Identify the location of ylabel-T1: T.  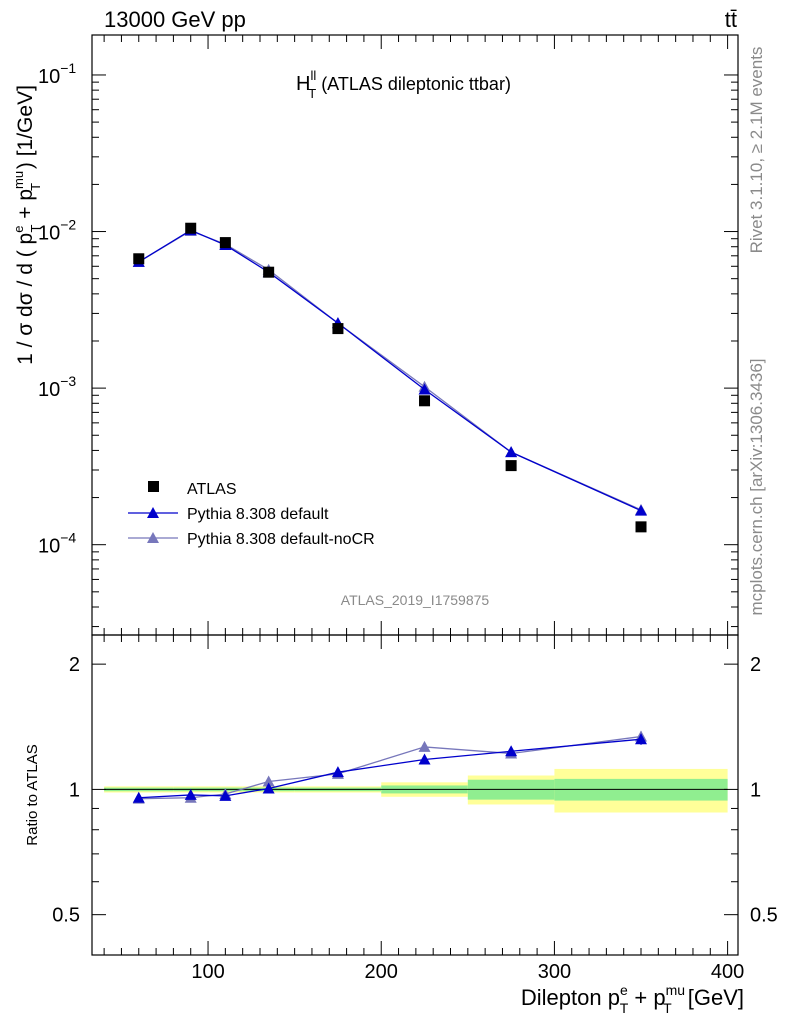
(35, 229).